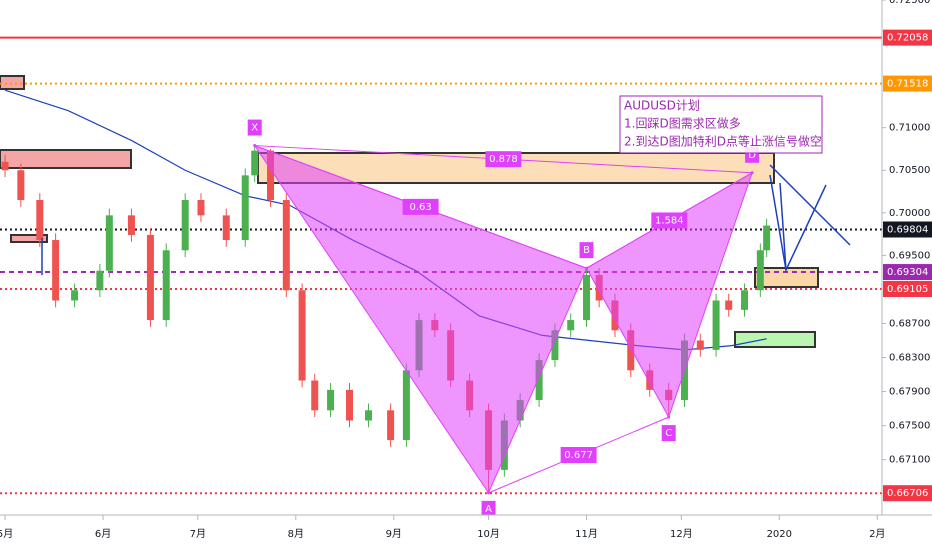 This screenshot has width=932, height=554. Describe the element at coordinates (909, 460) in the screenshot. I see `y-tick-label: 0.67100` at that location.